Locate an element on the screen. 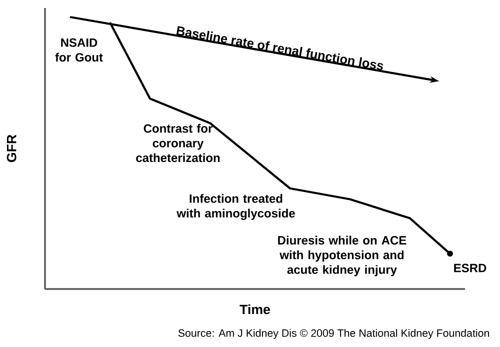  annotation: Contrast for coronary catheterization is located at coordinates (178, 143).